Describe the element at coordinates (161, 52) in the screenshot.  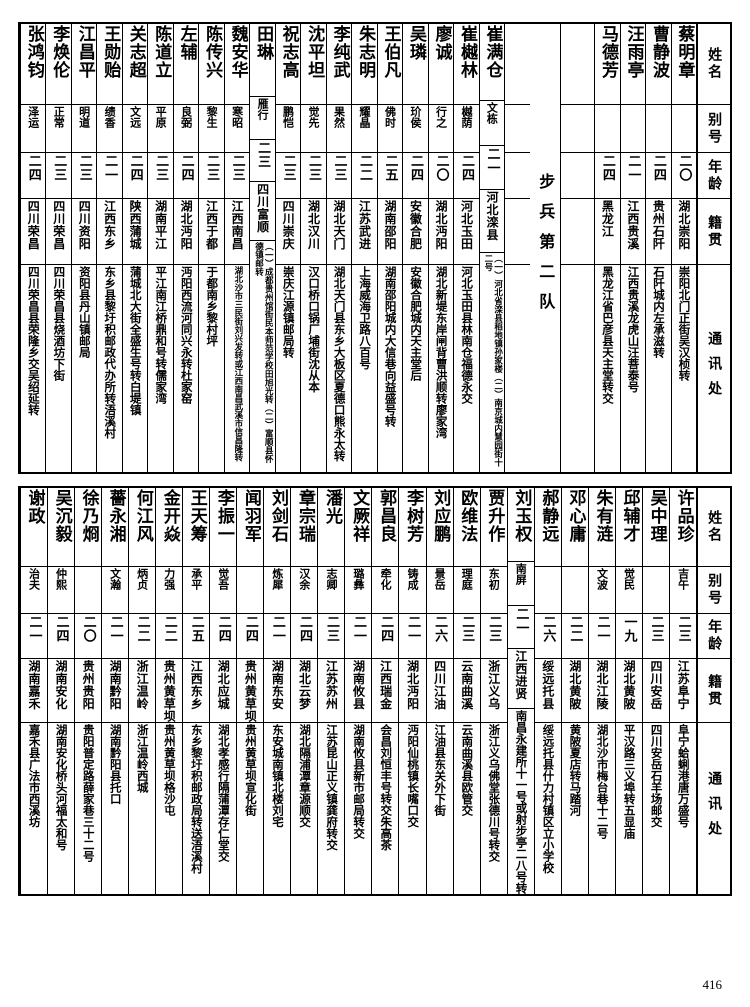
I see `entry-name: 陈道立` at that location.